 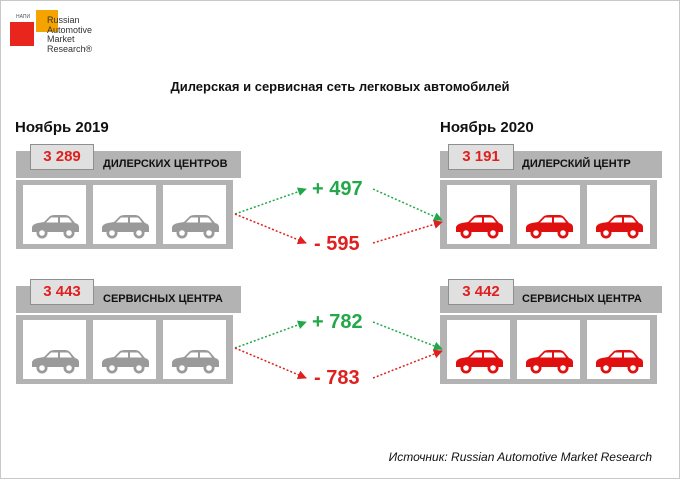 What do you see at coordinates (165, 164) in the screenshot?
I see `dealers-label-2019: ДИЛЕРСКИХ ЦЕНТРОВ` at bounding box center [165, 164].